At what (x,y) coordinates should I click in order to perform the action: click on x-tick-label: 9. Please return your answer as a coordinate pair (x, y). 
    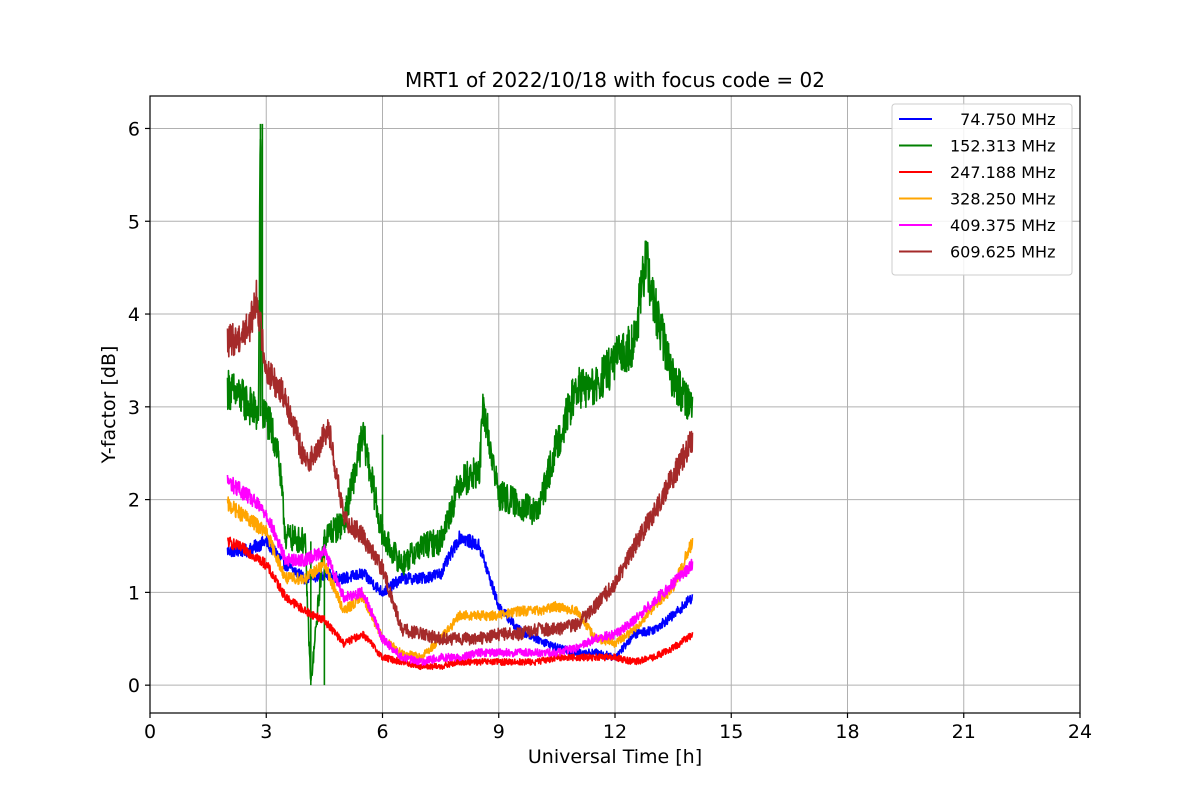
    Looking at the image, I should click on (499, 732).